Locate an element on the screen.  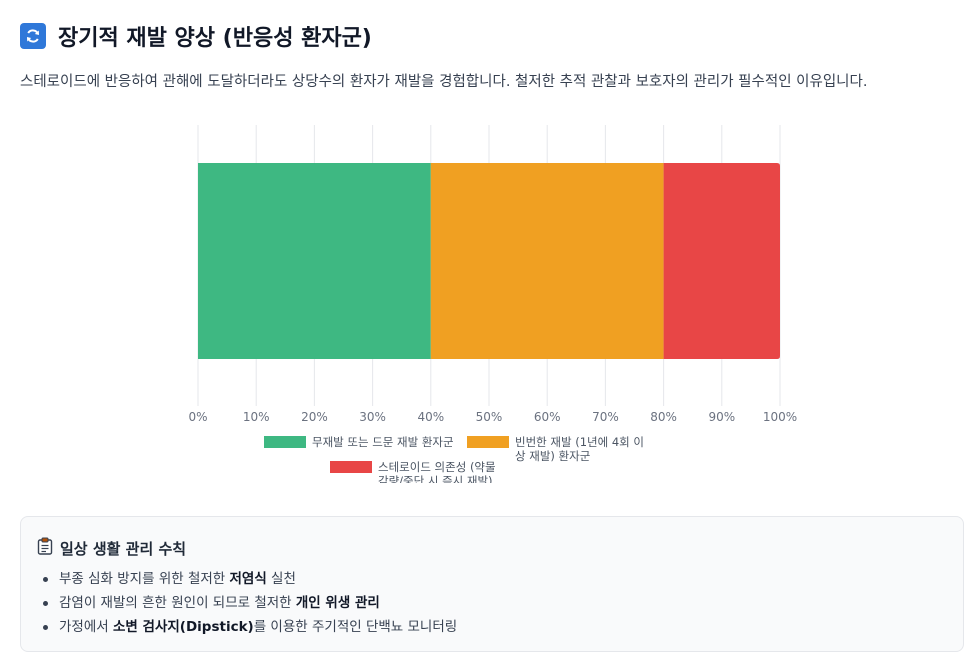
tip-text: 부종 심화 방지를 위한 철저한 is located at coordinates (144, 579).